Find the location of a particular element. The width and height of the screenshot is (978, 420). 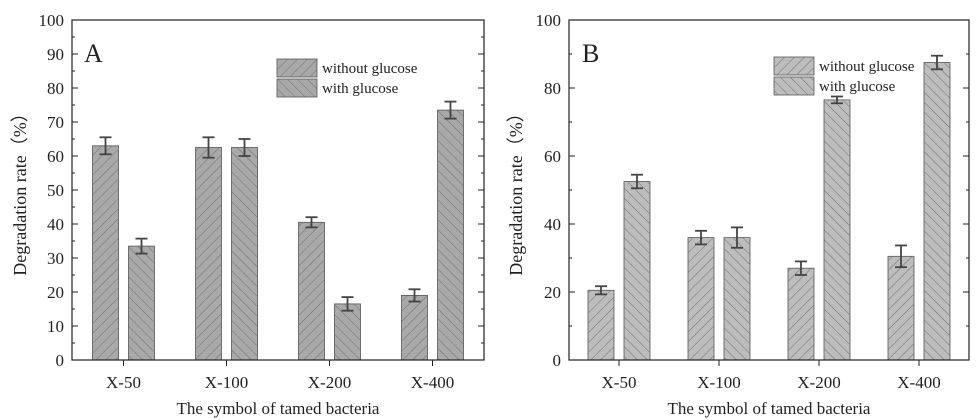

panel-a-label: A is located at coordinates (93, 53).